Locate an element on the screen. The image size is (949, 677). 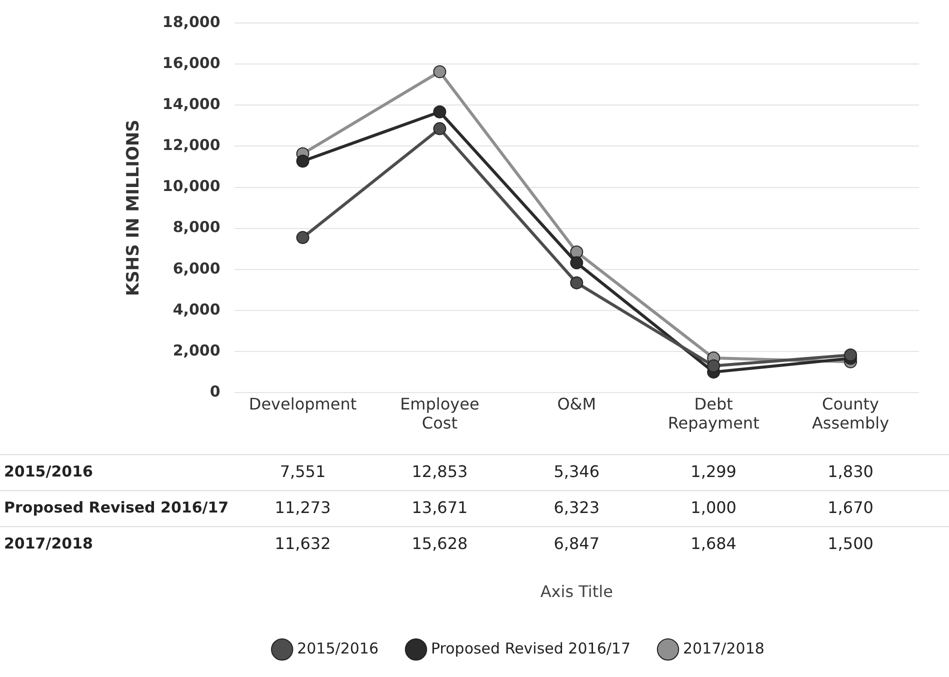
x-tick-label: Debt Repayment is located at coordinates (714, 413).